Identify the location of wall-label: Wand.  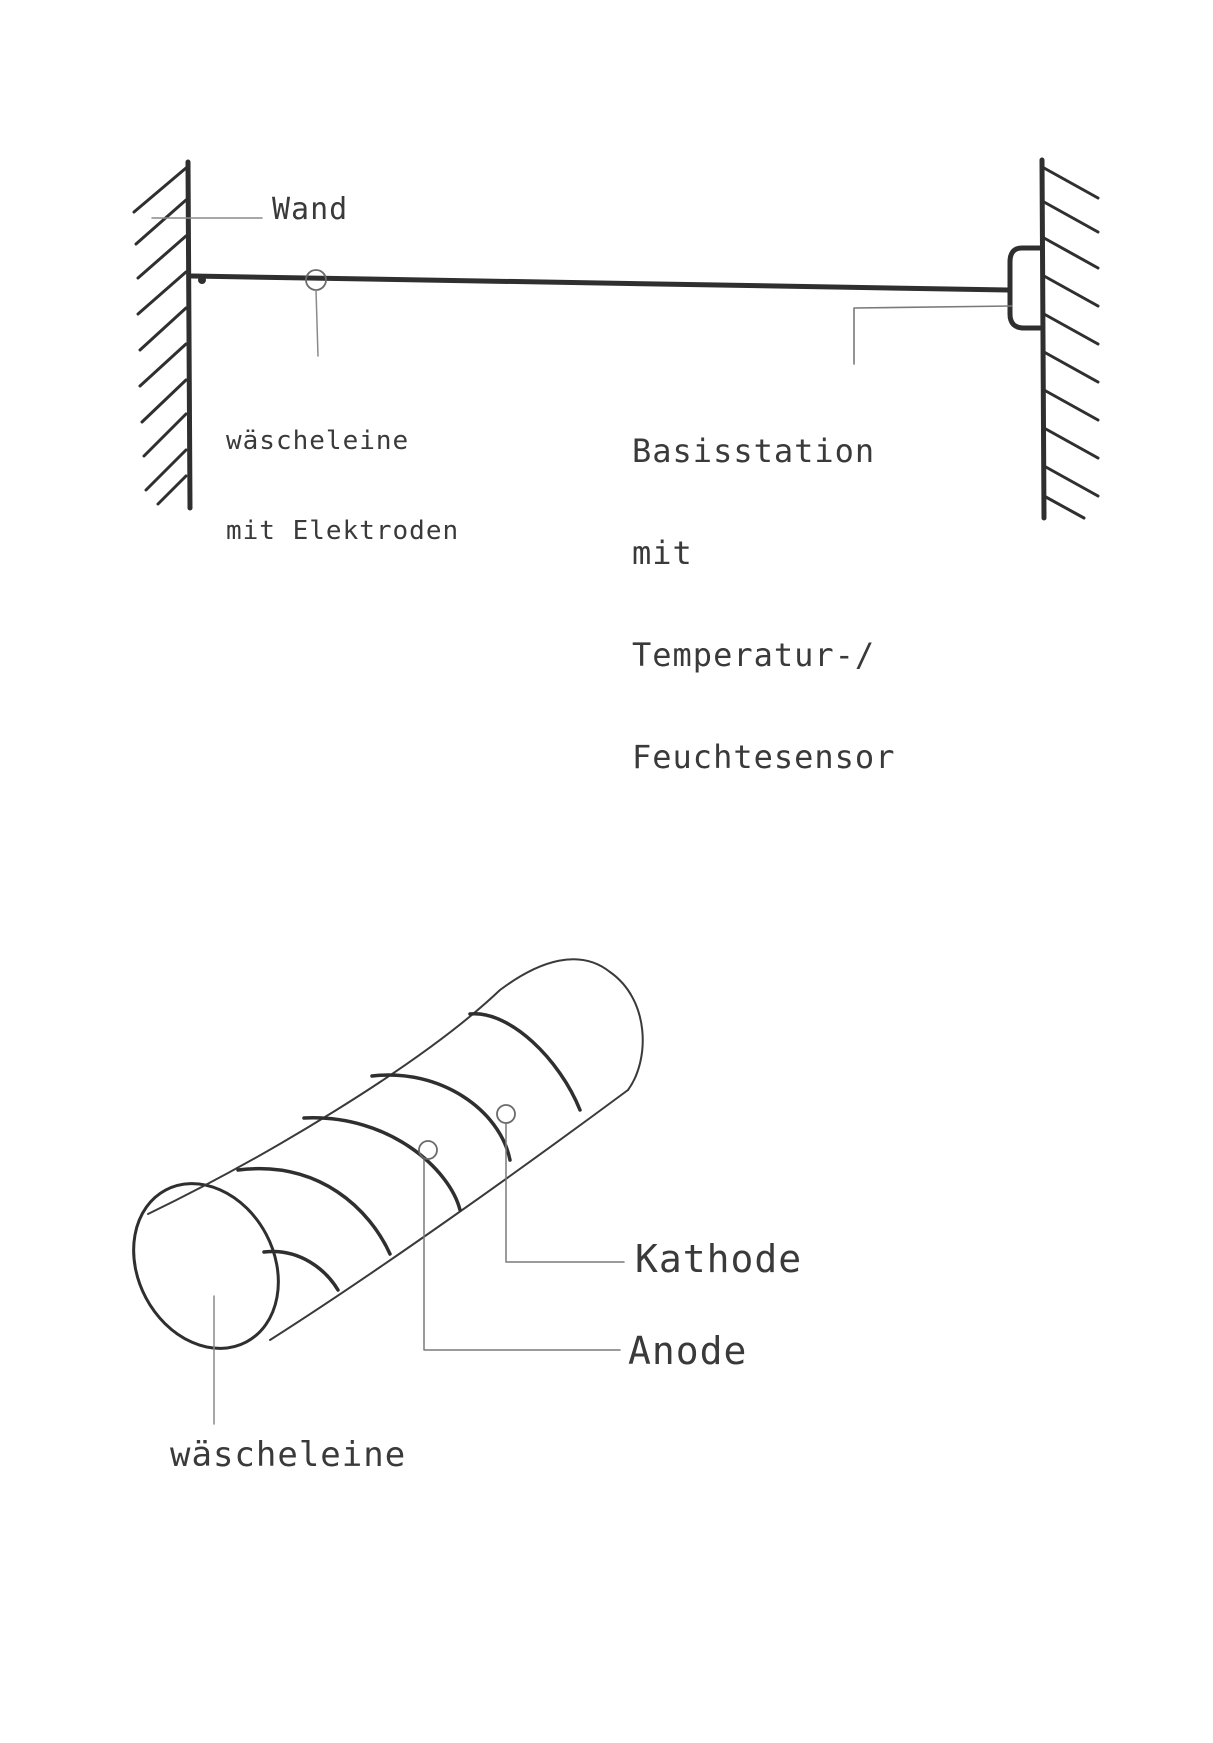
(310, 209).